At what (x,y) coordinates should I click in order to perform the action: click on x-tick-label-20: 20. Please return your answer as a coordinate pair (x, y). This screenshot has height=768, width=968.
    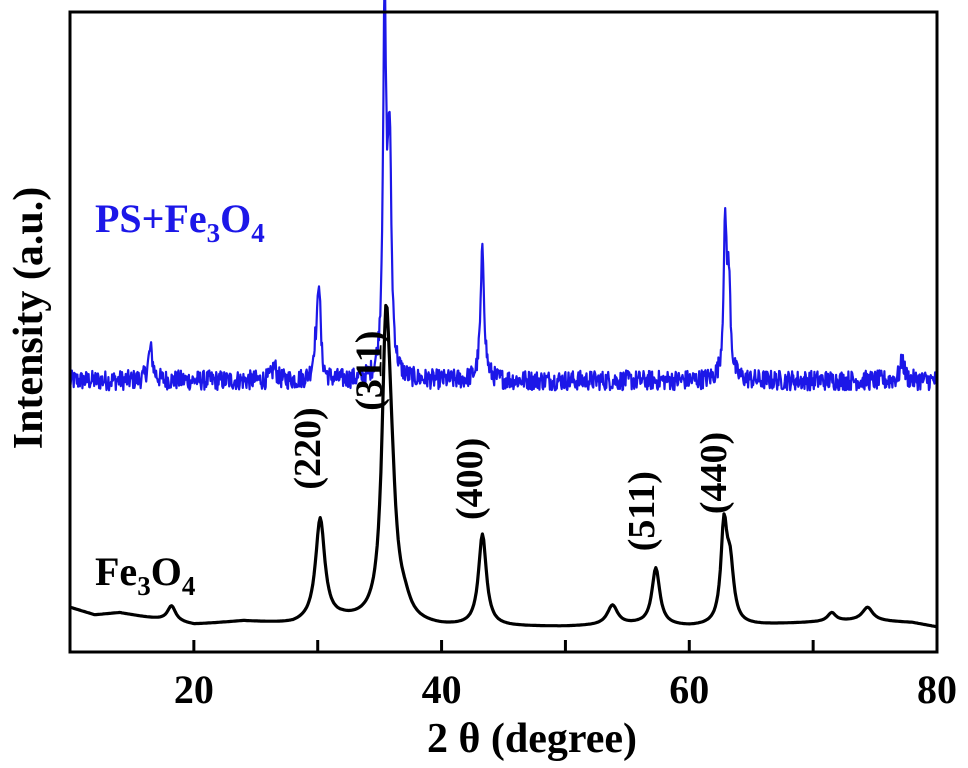
    Looking at the image, I should click on (194, 689).